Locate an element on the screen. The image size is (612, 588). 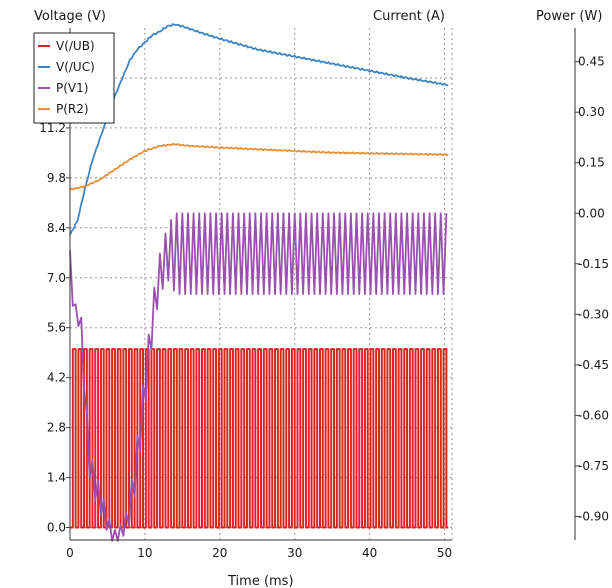
y-right-tick-label: -0.60 is located at coordinates (593, 415).